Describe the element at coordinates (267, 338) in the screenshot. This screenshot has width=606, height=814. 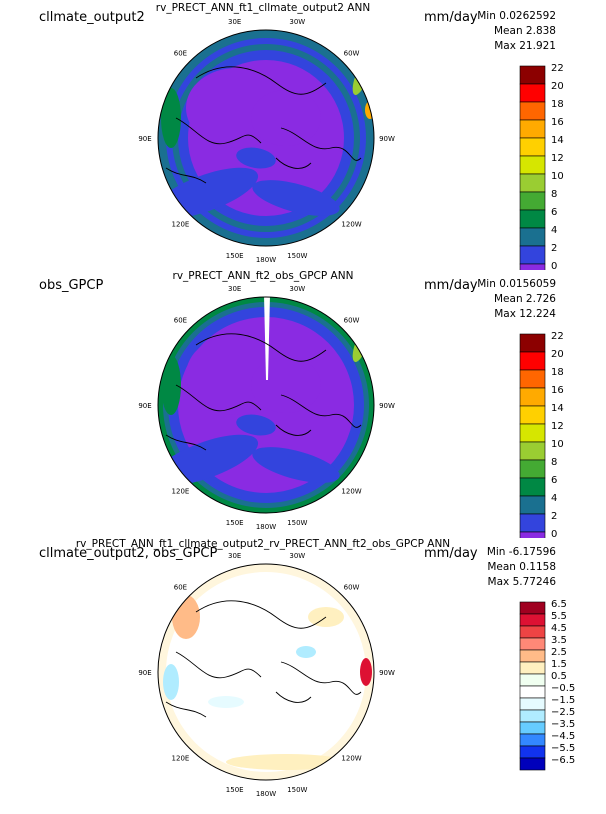
I see `missing-data-wedge` at that location.